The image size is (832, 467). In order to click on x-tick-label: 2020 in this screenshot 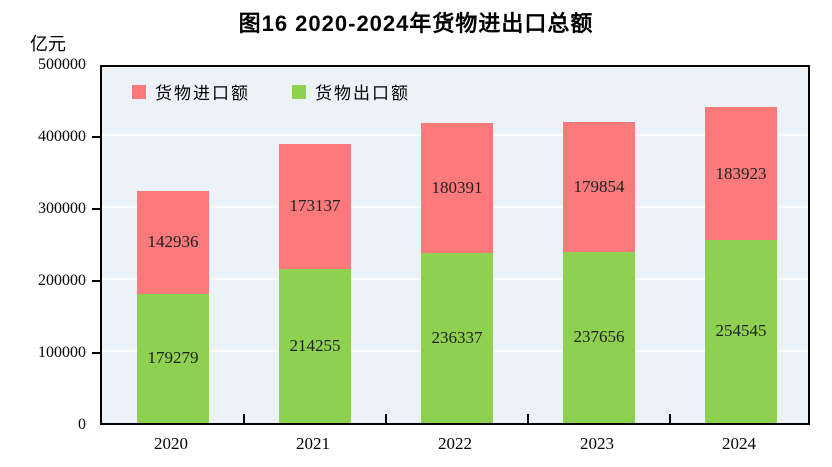, I will do `click(171, 443)`.